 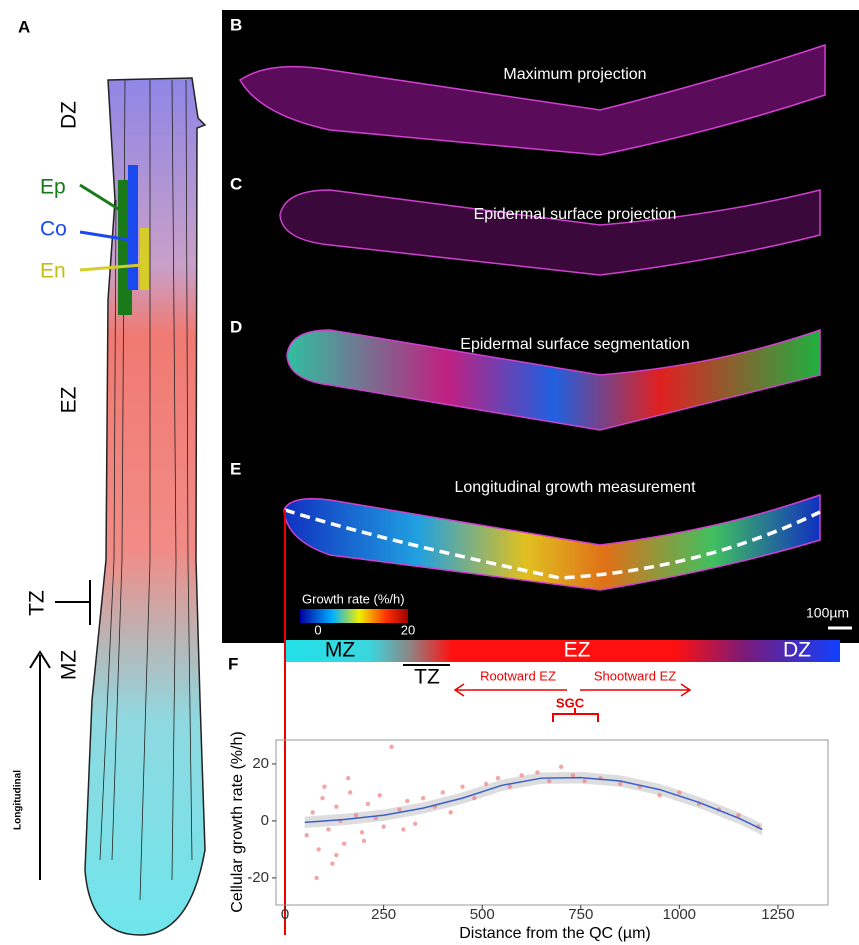 I want to click on plot-frame, so click(x=552, y=822).